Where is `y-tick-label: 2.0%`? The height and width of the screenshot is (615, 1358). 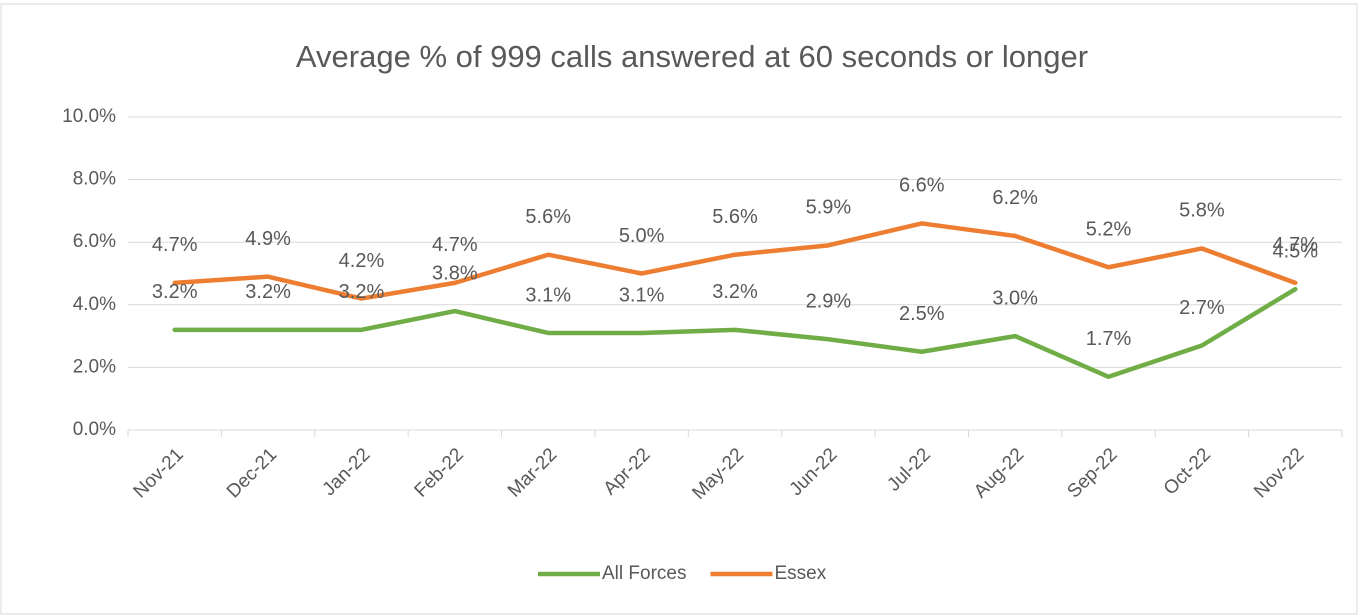 y-tick-label: 2.0% is located at coordinates (94, 366).